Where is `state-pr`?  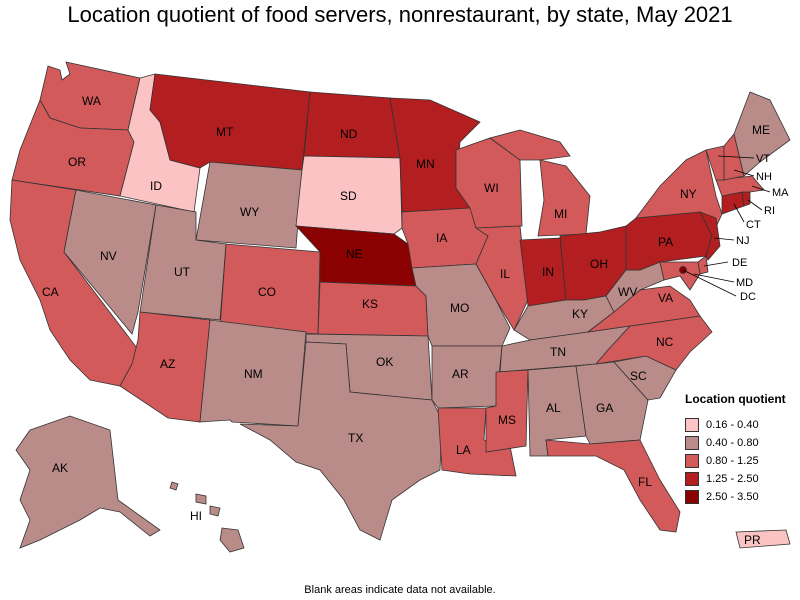 state-pr is located at coordinates (763, 539).